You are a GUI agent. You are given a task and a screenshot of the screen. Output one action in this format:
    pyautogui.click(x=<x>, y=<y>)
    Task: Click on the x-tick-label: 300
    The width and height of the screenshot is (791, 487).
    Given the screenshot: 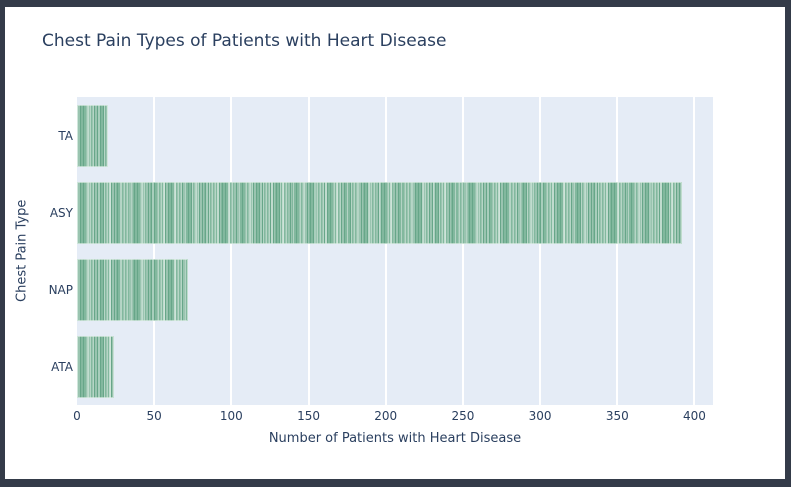 What is the action you would take?
    pyautogui.click(x=540, y=416)
    